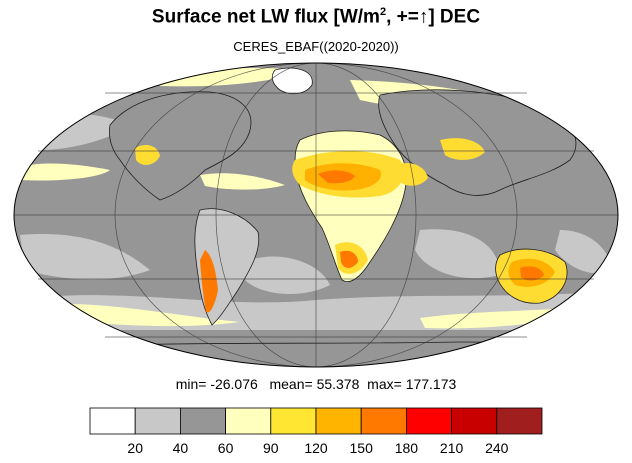 The width and height of the screenshot is (632, 463). I want to click on south-pacific-light, so click(583, 252).